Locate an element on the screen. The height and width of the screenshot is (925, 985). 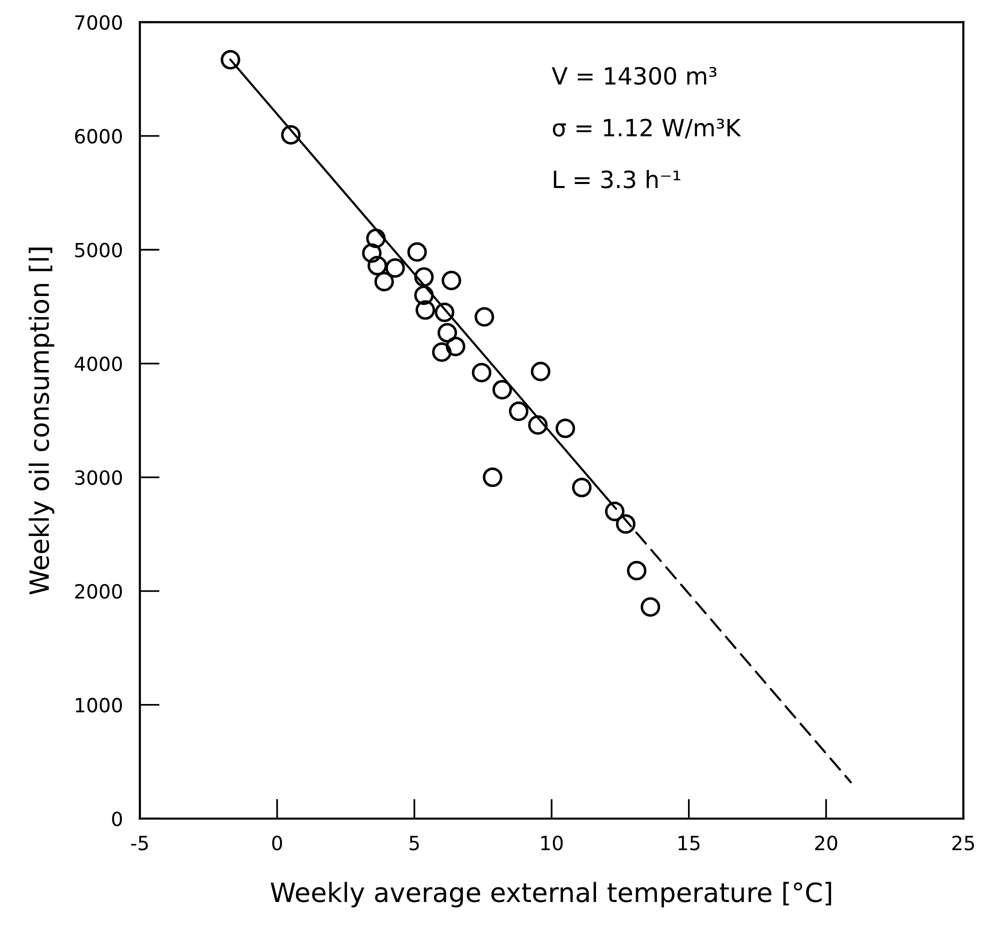
annotation: σ = 1.12 W/m³K is located at coordinates (647, 128).